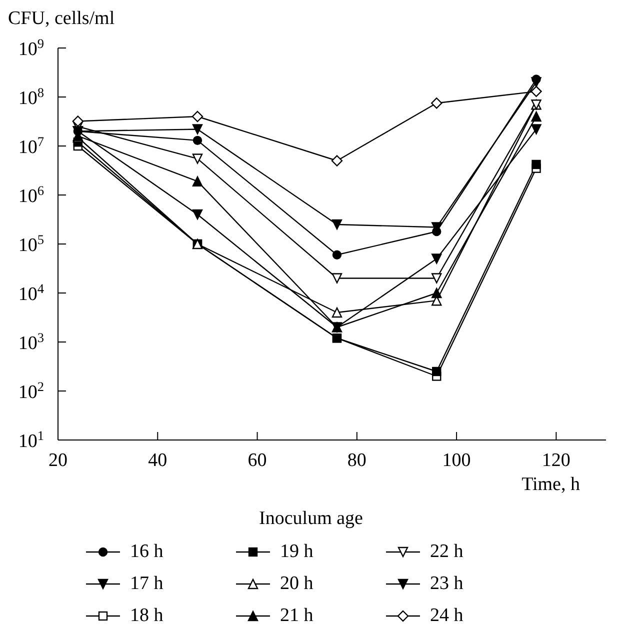 The image size is (618, 640). What do you see at coordinates (31, 48) in the screenshot?
I see `y-tick-label: 10$^{9}$` at bounding box center [31, 48].